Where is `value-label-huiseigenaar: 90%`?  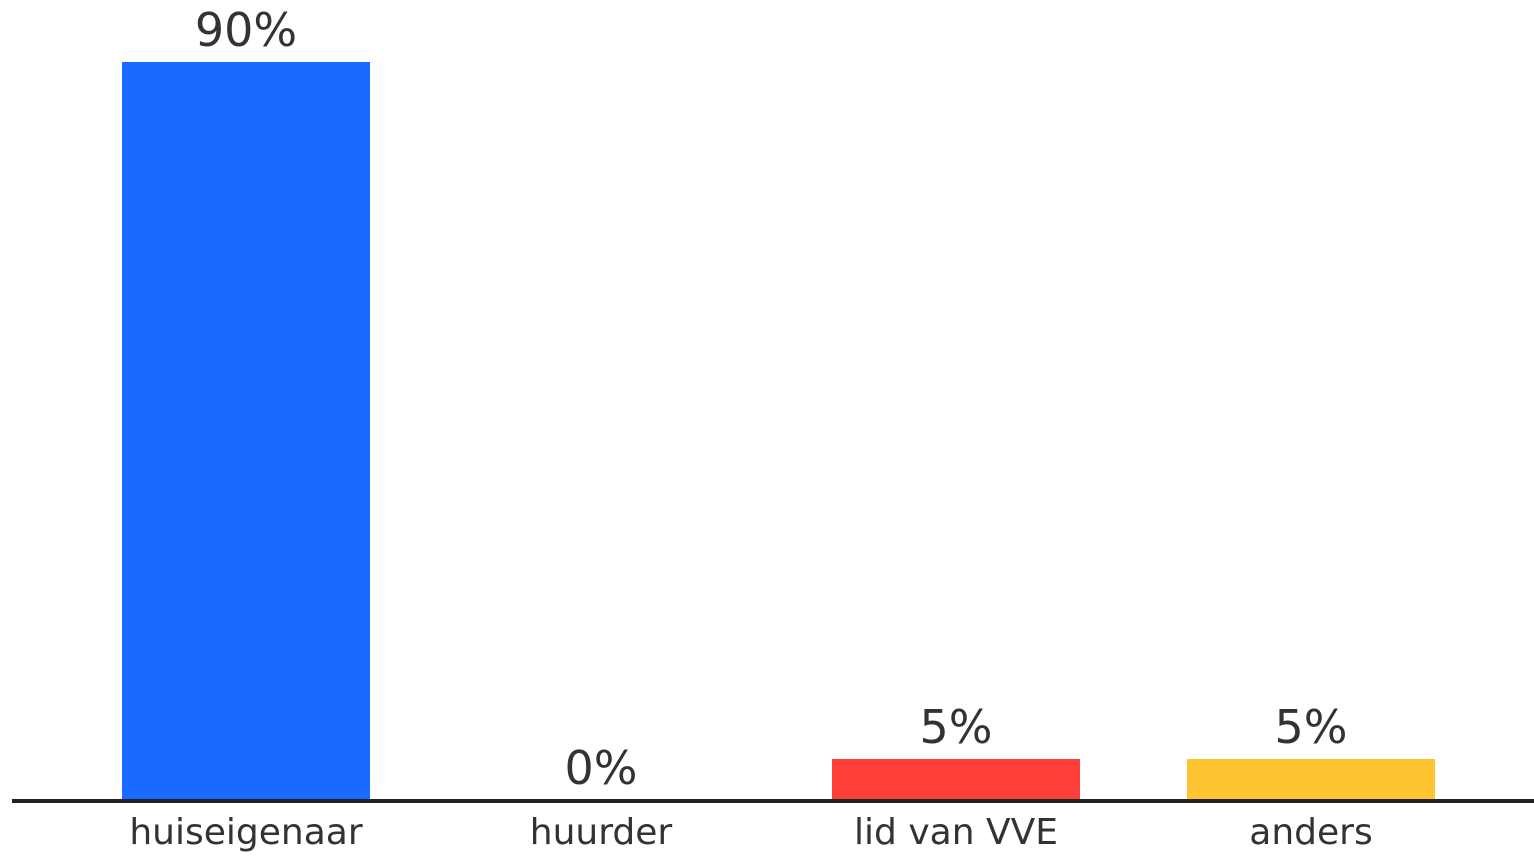
value-label-huiseigenaar: 90% is located at coordinates (246, 30).